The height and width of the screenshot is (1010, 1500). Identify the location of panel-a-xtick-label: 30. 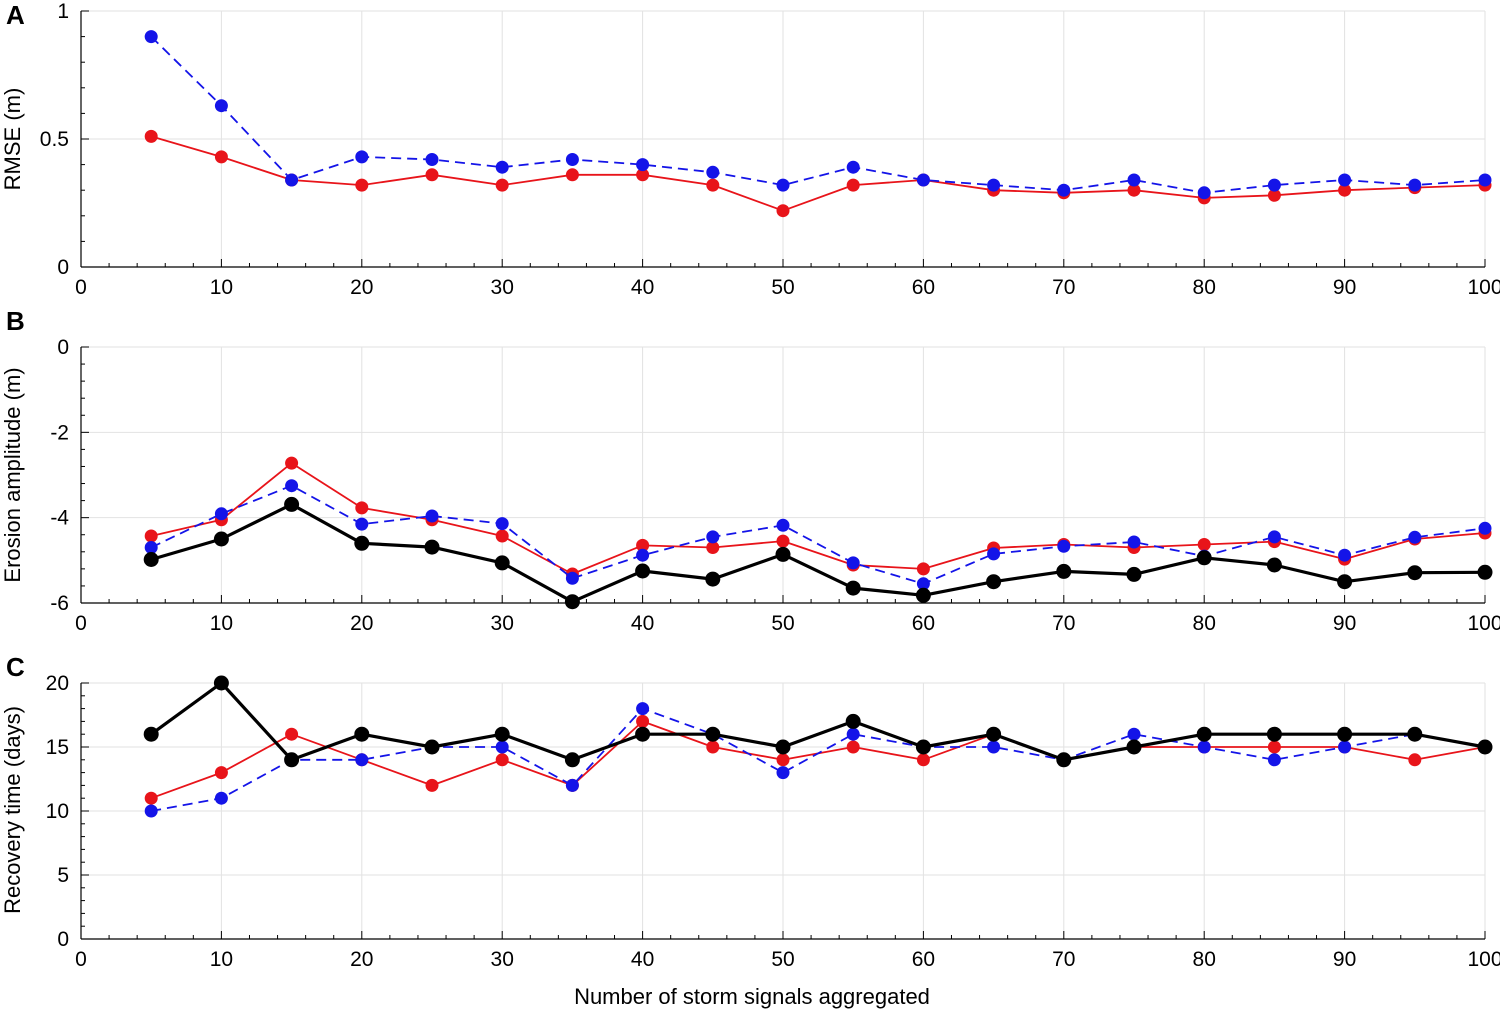
(502, 287).